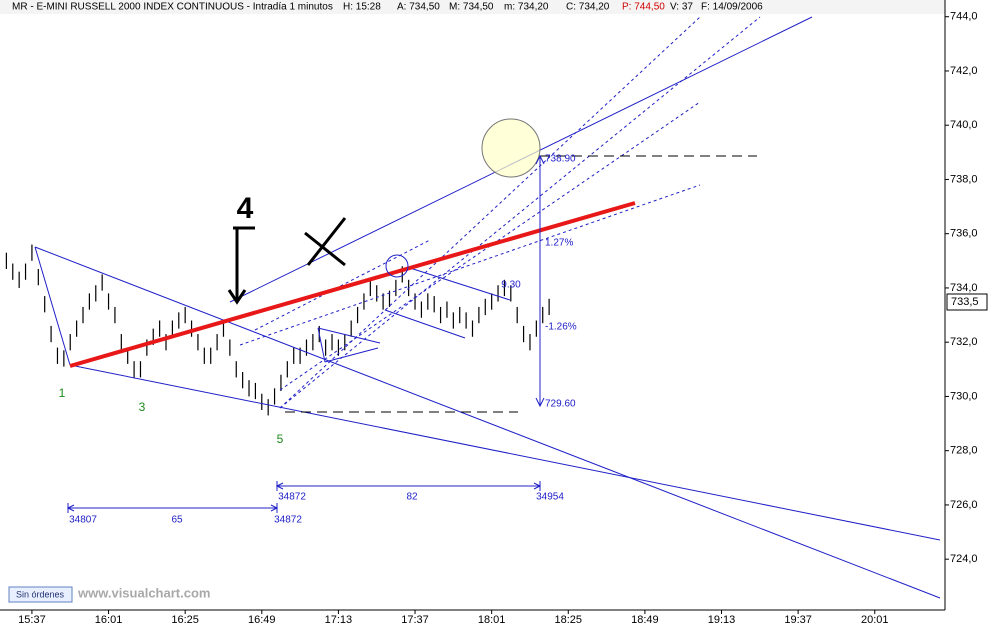 The height and width of the screenshot is (627, 994). What do you see at coordinates (964, 396) in the screenshot?
I see `y-tick-label: 730,0` at bounding box center [964, 396].